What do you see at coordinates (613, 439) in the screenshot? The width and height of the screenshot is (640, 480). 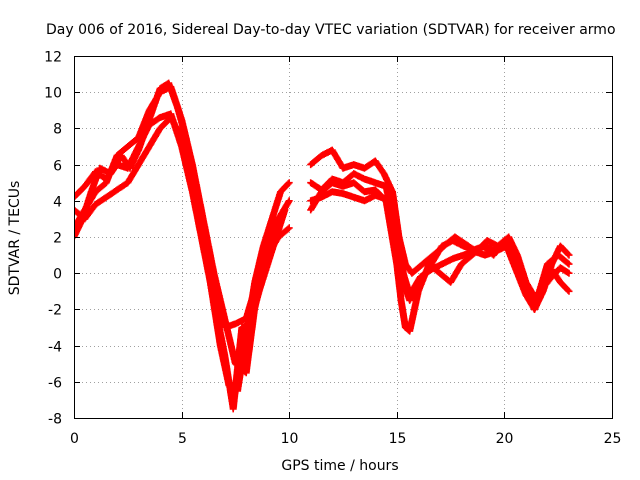 I see `x-tick-label: 25` at bounding box center [613, 439].